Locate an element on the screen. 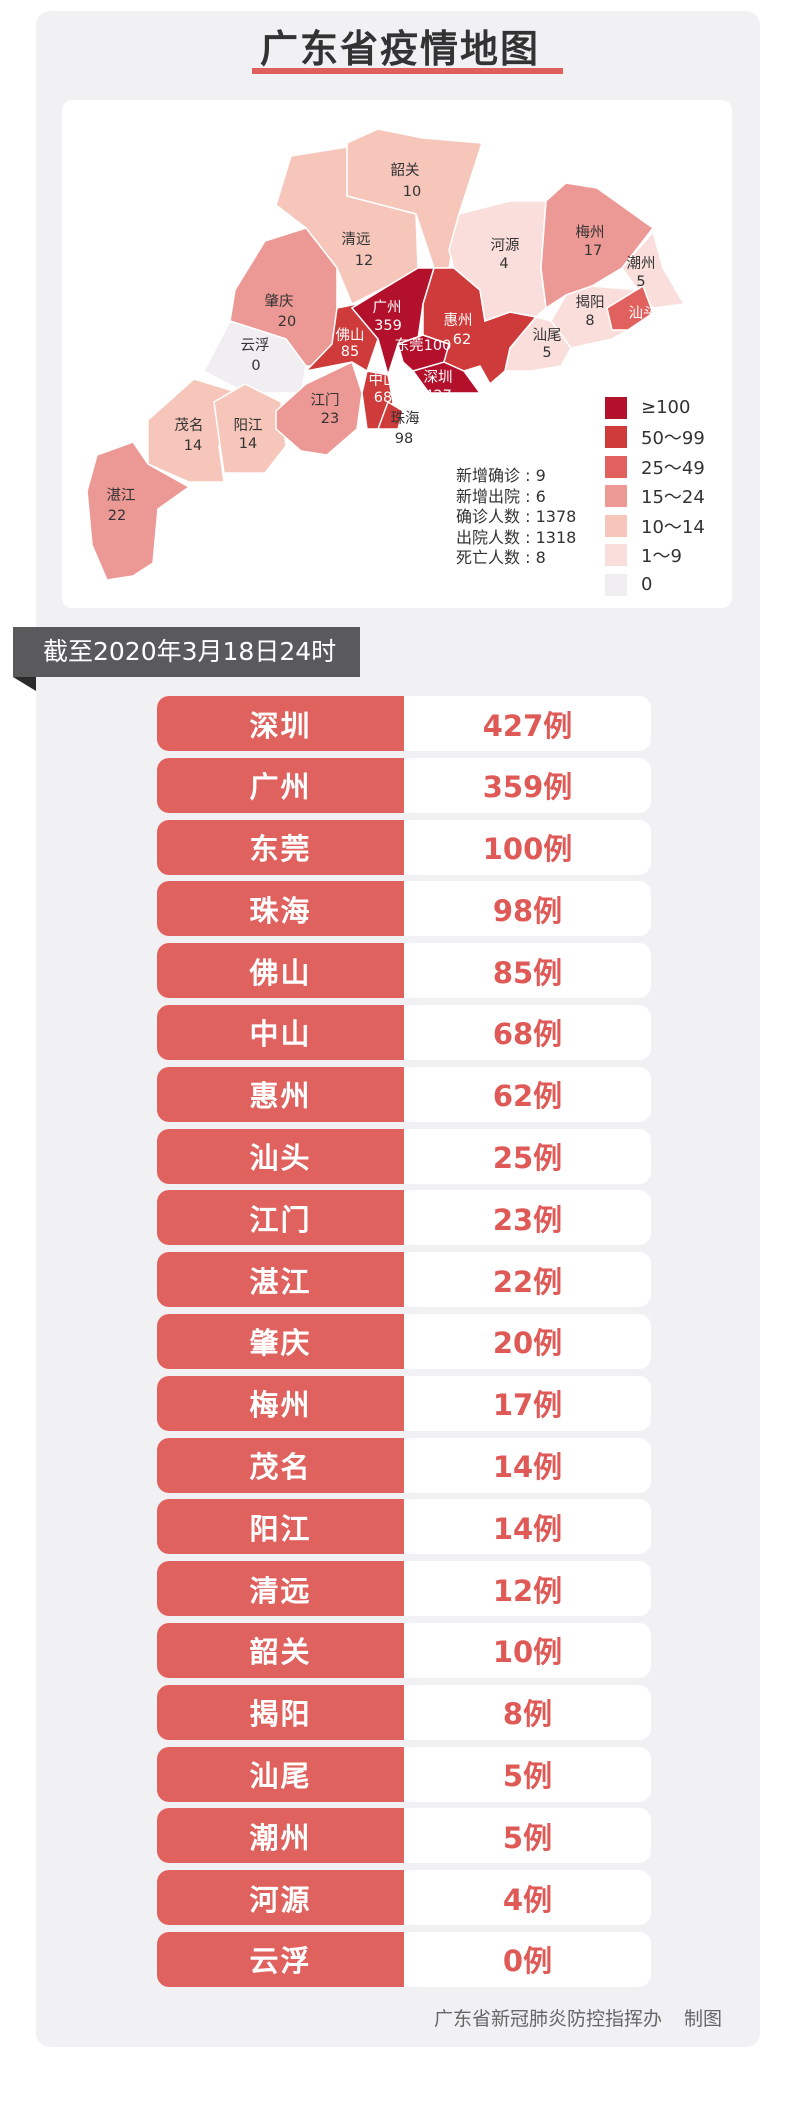 The height and width of the screenshot is (2101, 800). stat-value: 1378 is located at coordinates (556, 517).